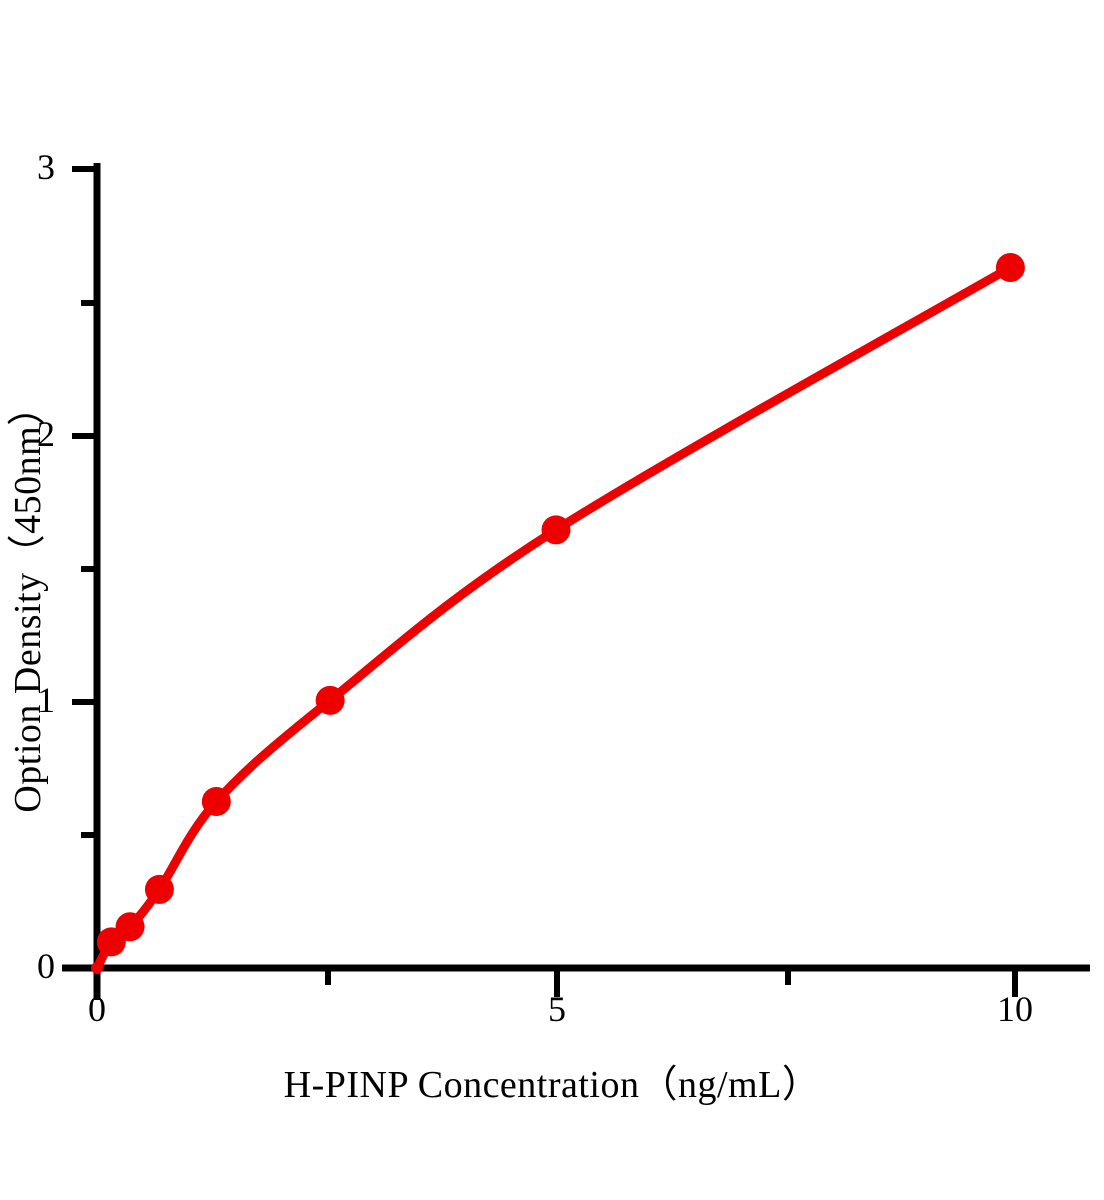 The image size is (1104, 1200). What do you see at coordinates (46, 700) in the screenshot?
I see `y-tick-label-1: 1` at bounding box center [46, 700].